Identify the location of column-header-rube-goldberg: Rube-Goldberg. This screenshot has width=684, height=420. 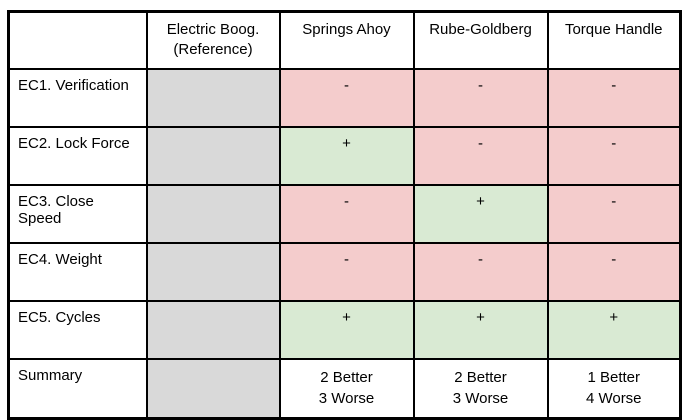
(480, 40).